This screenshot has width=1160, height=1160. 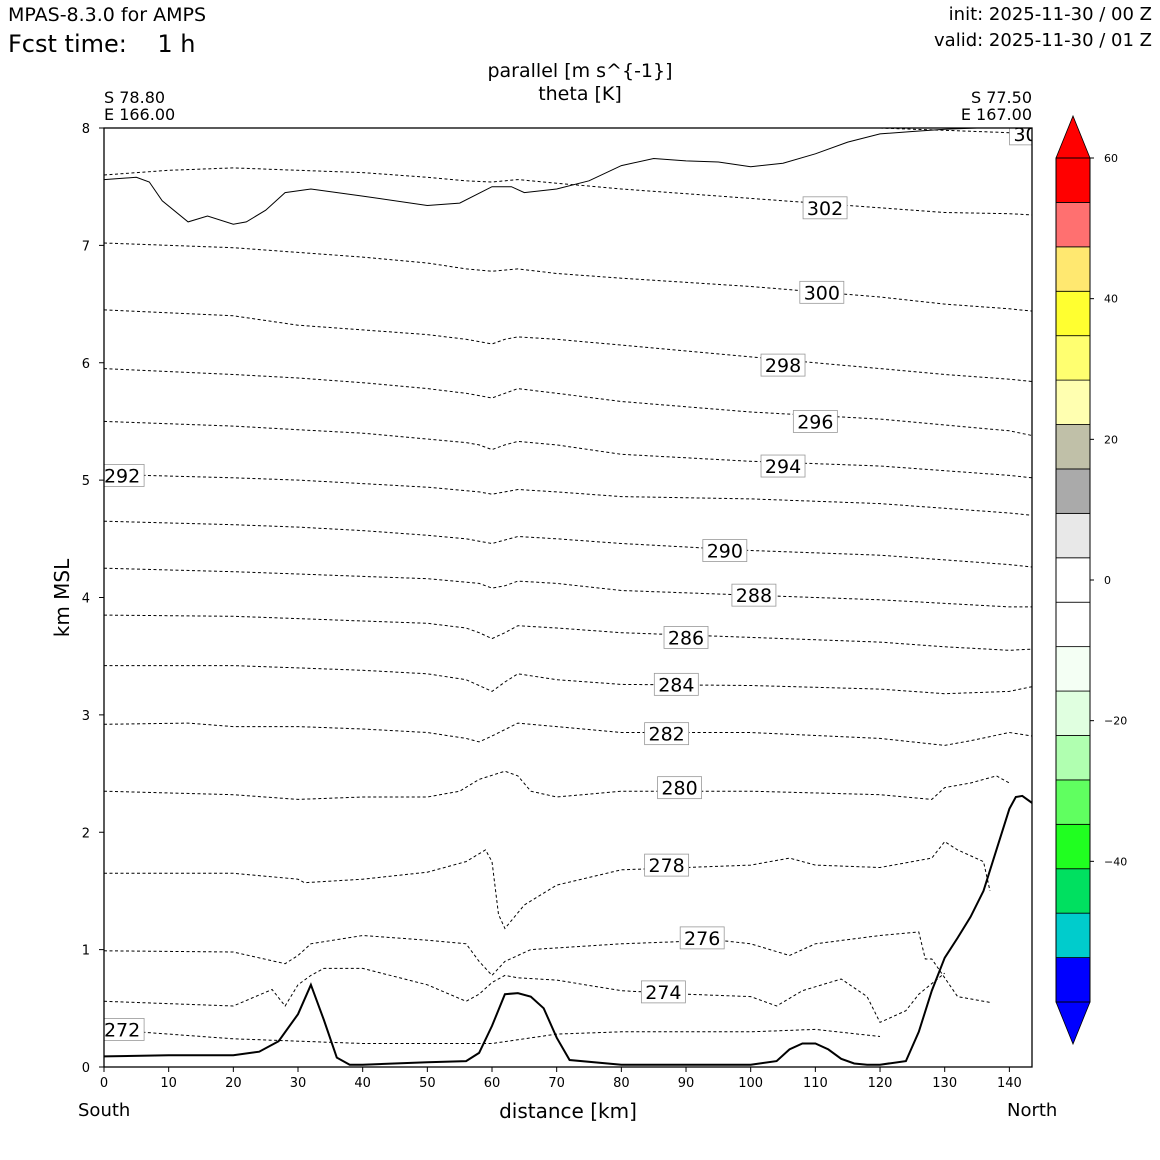 I want to click on x-tick-label-60: 60, so click(x=492, y=1083).